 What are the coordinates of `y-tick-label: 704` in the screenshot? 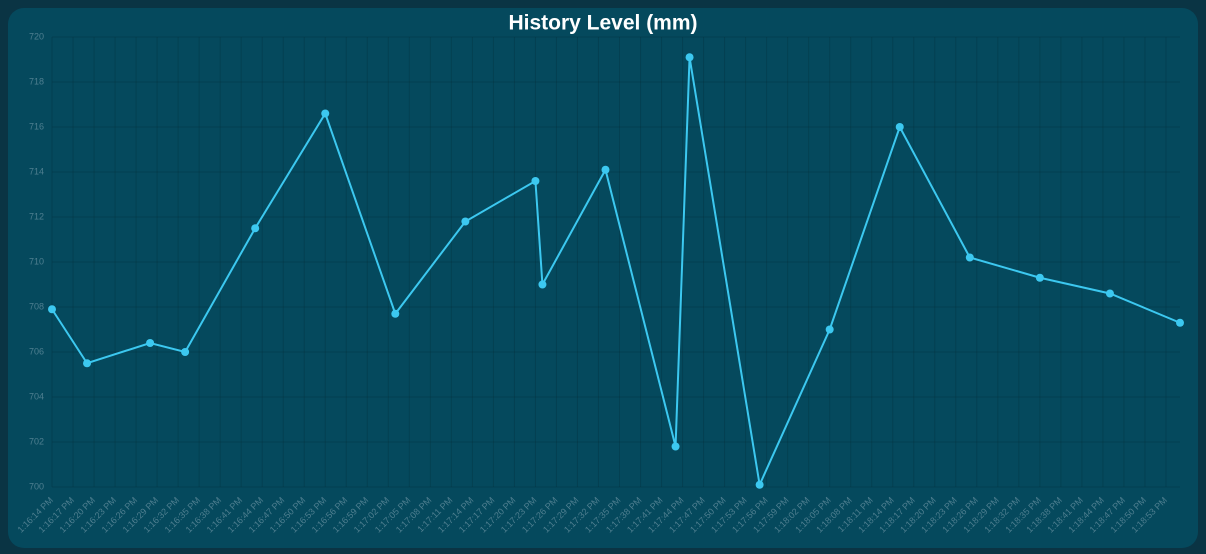 It's located at (36, 396).